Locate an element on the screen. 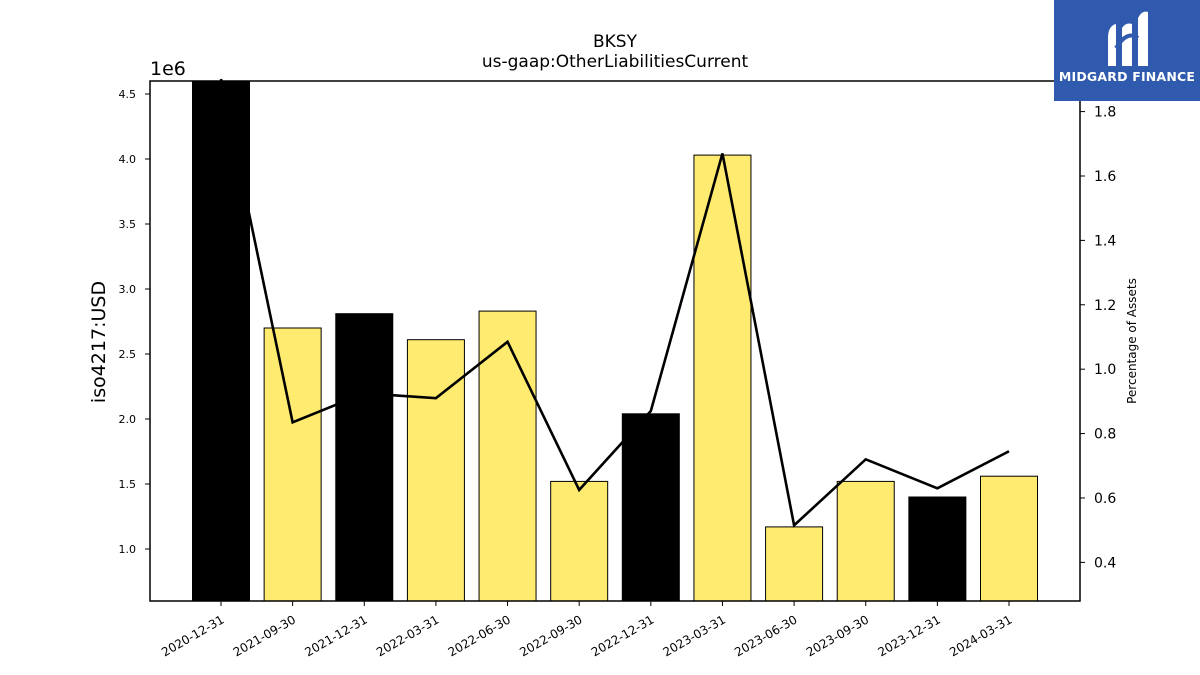 The image size is (1200, 675). y-offset-label: 1e6 is located at coordinates (168, 69).